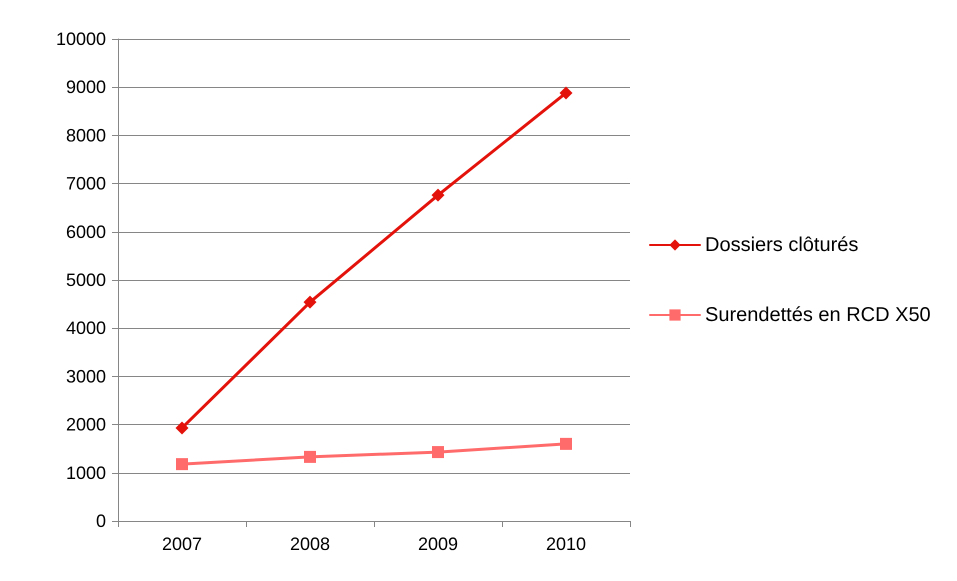 The width and height of the screenshot is (957, 581). Describe the element at coordinates (86, 135) in the screenshot. I see `y-tick-label: 8000` at that location.